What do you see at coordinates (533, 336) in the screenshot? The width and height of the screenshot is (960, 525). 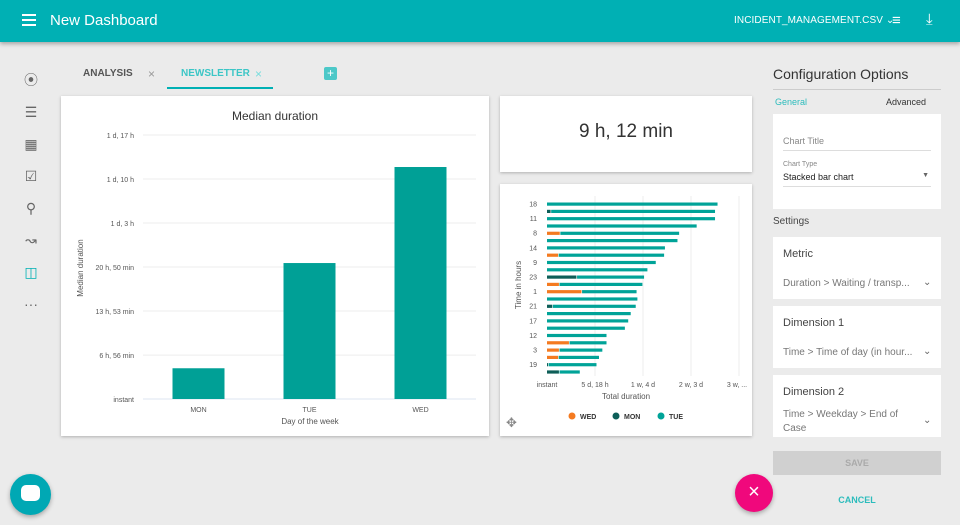 I see `y-tick-label: 12` at bounding box center [533, 336].